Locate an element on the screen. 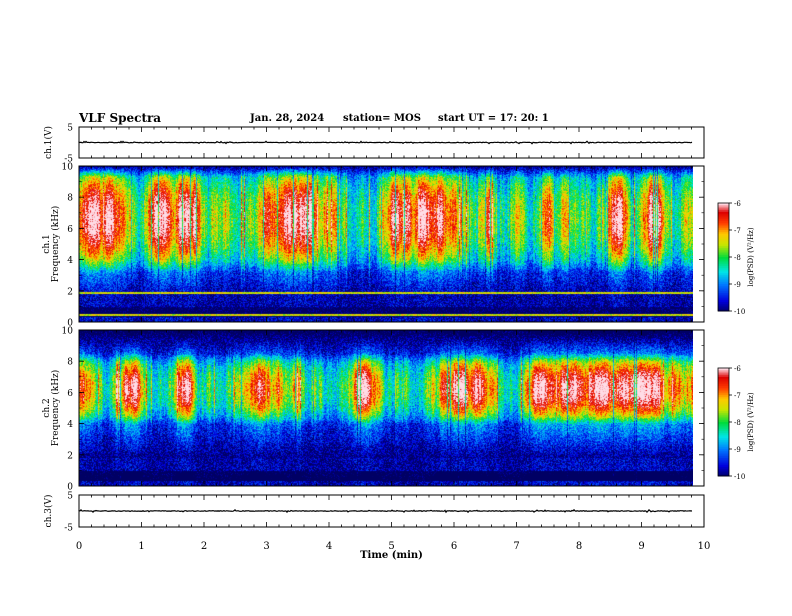 Image resolution: width=792 pixels, height=616 pixels. x-tick-label: 9 is located at coordinates (641, 546).